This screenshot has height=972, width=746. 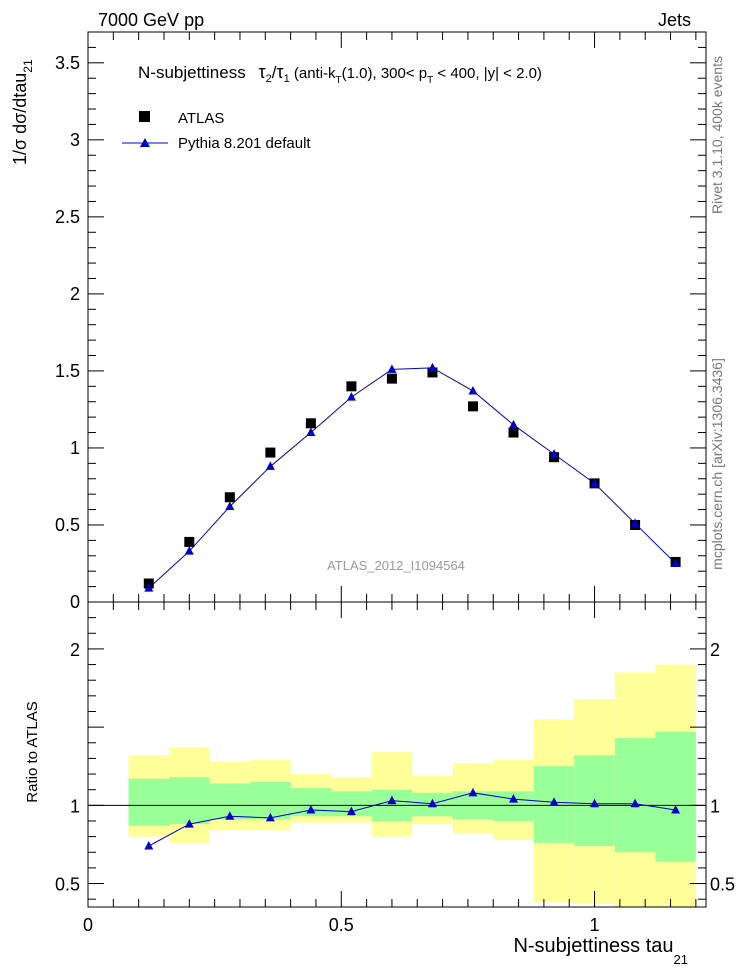 What do you see at coordinates (269, 79) in the screenshot?
I see `title-sub2: 2` at bounding box center [269, 79].